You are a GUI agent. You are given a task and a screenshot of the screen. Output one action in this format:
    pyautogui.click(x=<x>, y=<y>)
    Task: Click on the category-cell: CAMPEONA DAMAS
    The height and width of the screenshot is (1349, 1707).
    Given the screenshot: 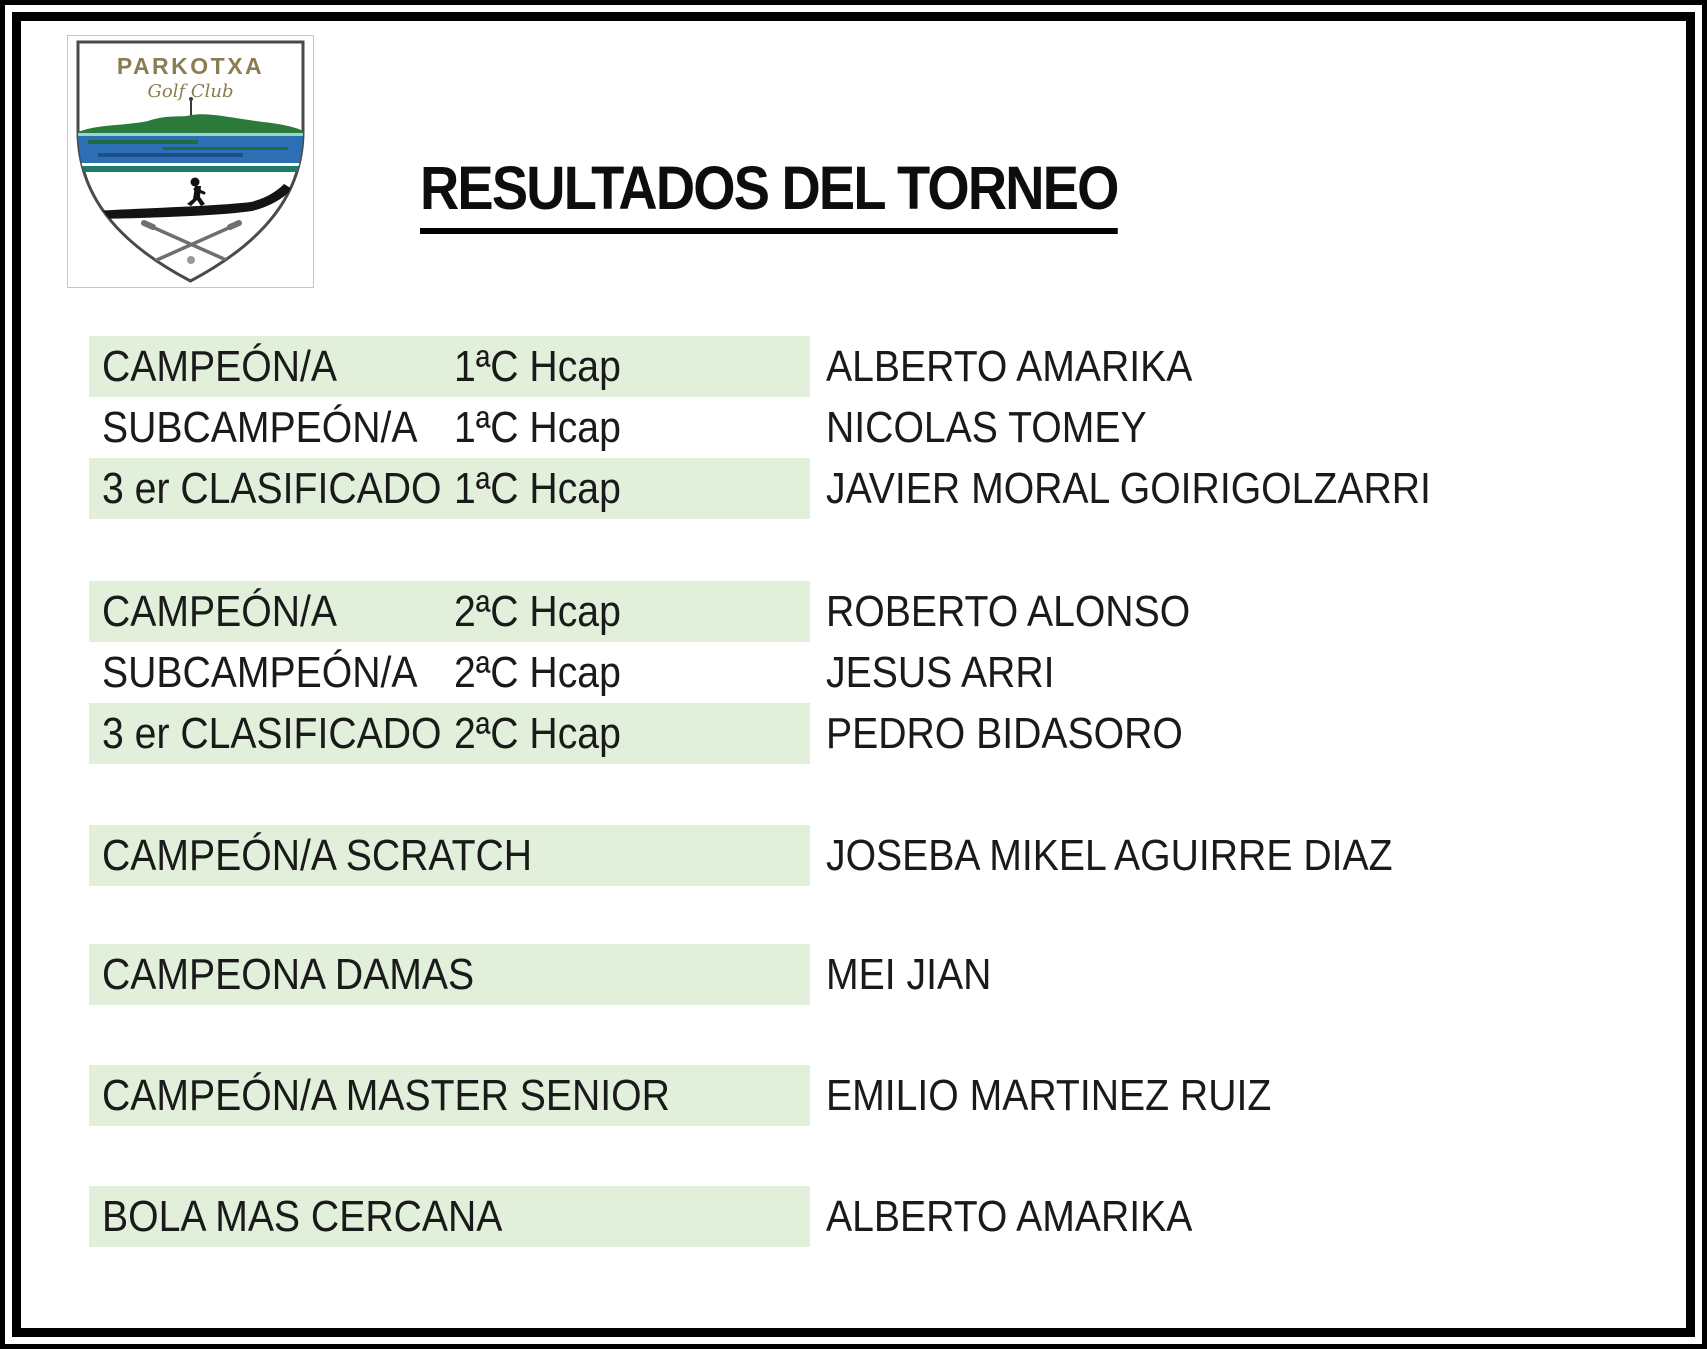 What is the action you would take?
    pyautogui.click(x=449, y=974)
    